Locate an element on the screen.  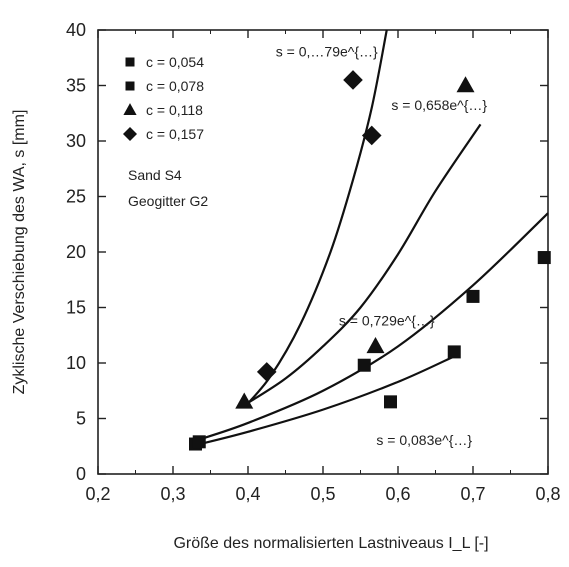
y-tick-label: 10 is located at coordinates (76, 363).